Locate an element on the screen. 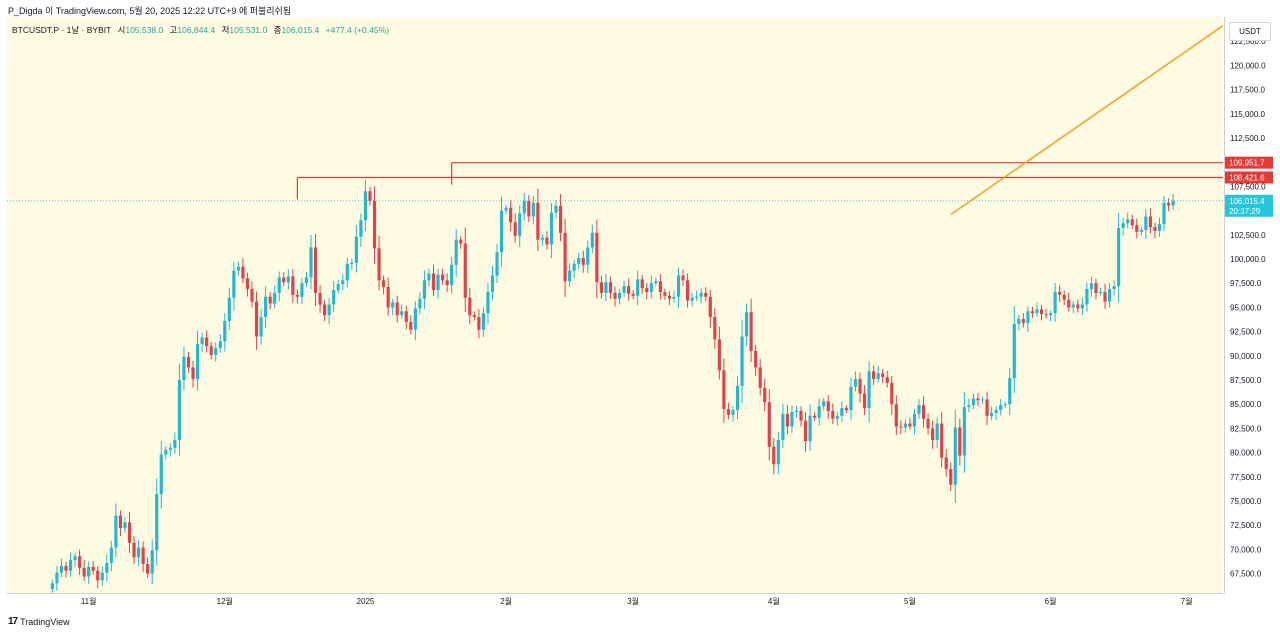 The width and height of the screenshot is (1280, 634). time-tick-label: 5월 is located at coordinates (910, 601).